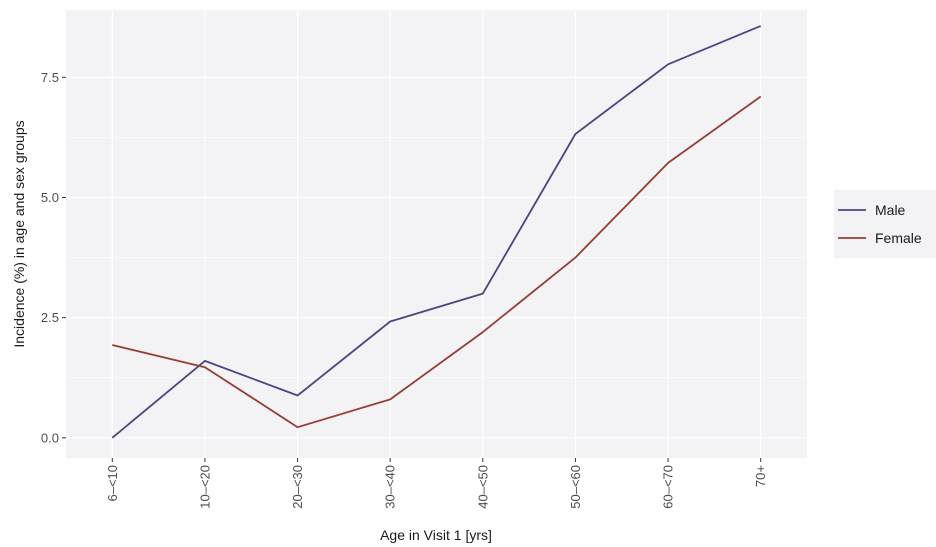 Image resolution: width=936 pixels, height=547 pixels. What do you see at coordinates (50, 437) in the screenshot?
I see `y-tick-label: 0.0` at bounding box center [50, 437].